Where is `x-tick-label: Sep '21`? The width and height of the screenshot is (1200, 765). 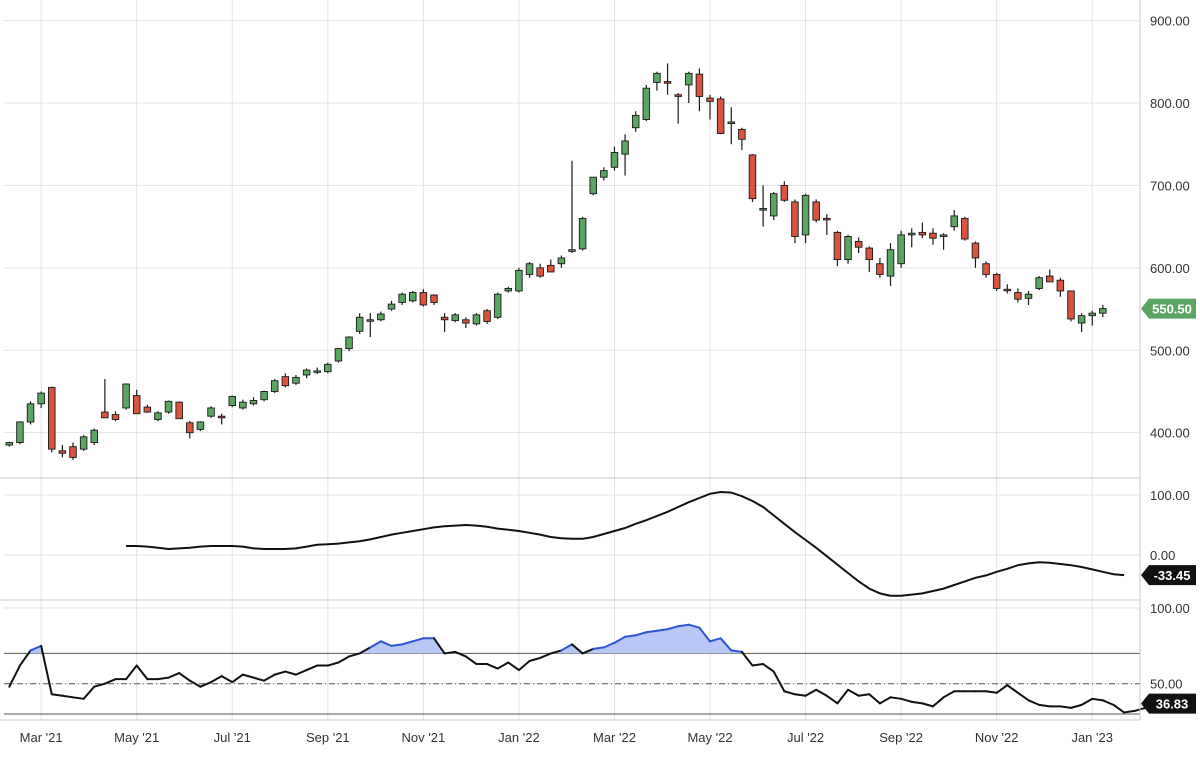 x-tick-label: Sep '21 is located at coordinates (328, 737).